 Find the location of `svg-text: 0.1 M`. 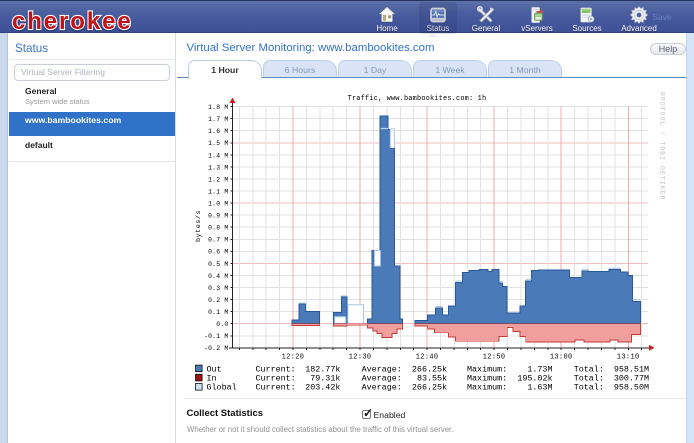

svg-text: 0.1 M is located at coordinates (218, 312).